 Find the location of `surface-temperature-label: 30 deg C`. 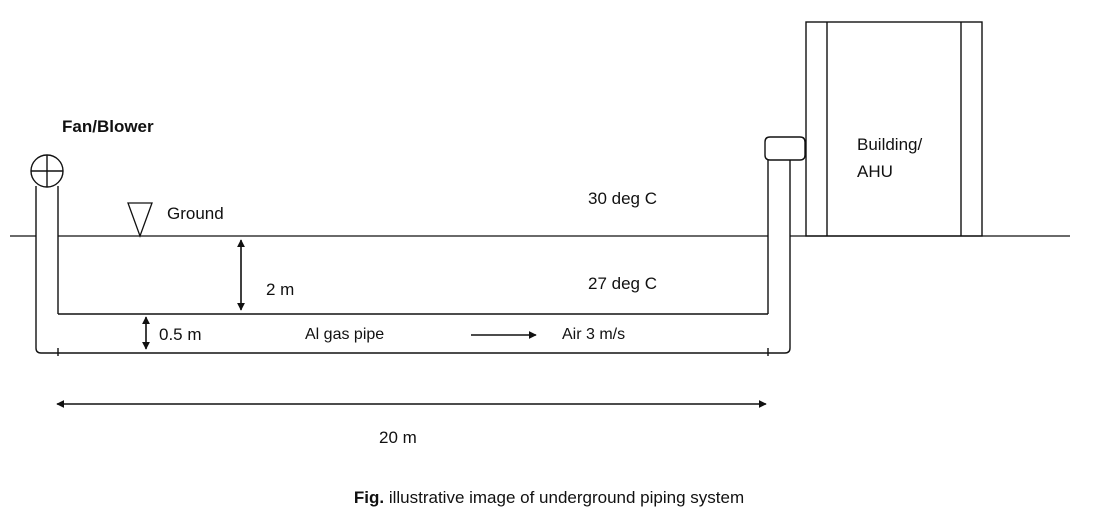

surface-temperature-label: 30 deg C is located at coordinates (622, 198).